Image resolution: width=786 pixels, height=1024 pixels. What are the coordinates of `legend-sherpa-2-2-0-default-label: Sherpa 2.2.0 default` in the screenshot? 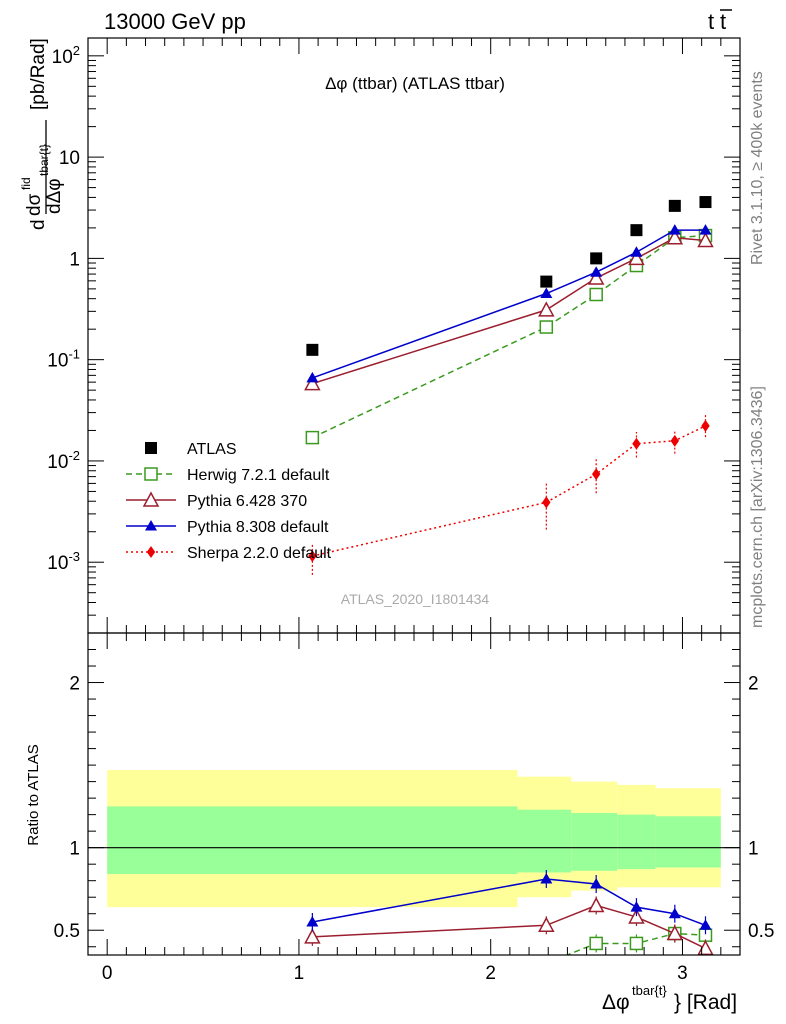 It's located at (259, 553).